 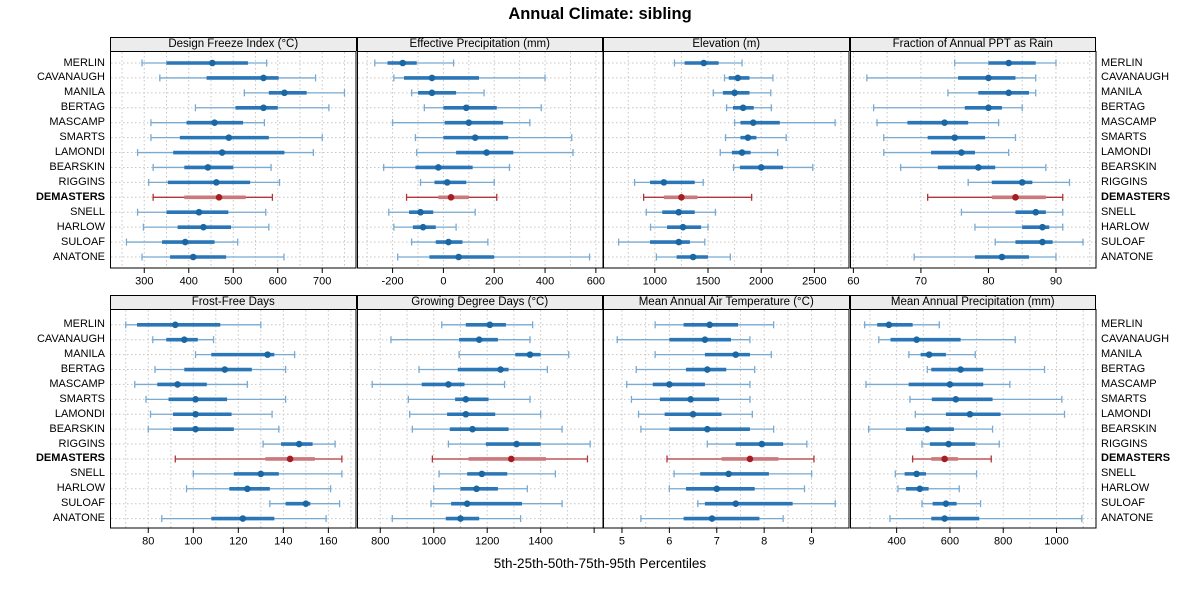 I want to click on panel-fraction-ppt-rain: 60 70 80 90, so click(x=971, y=168).